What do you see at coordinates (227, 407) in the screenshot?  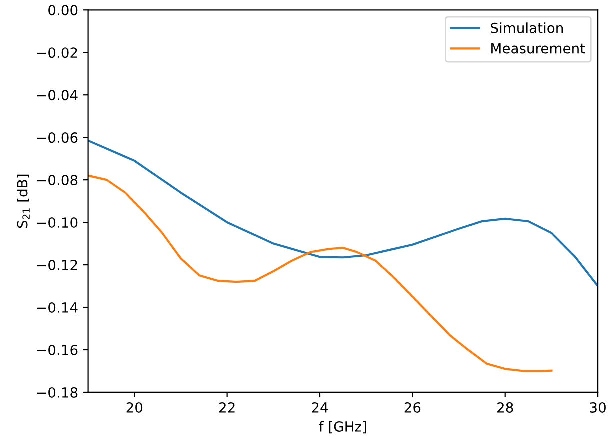 I see `x-tick-label: 22` at bounding box center [227, 407].